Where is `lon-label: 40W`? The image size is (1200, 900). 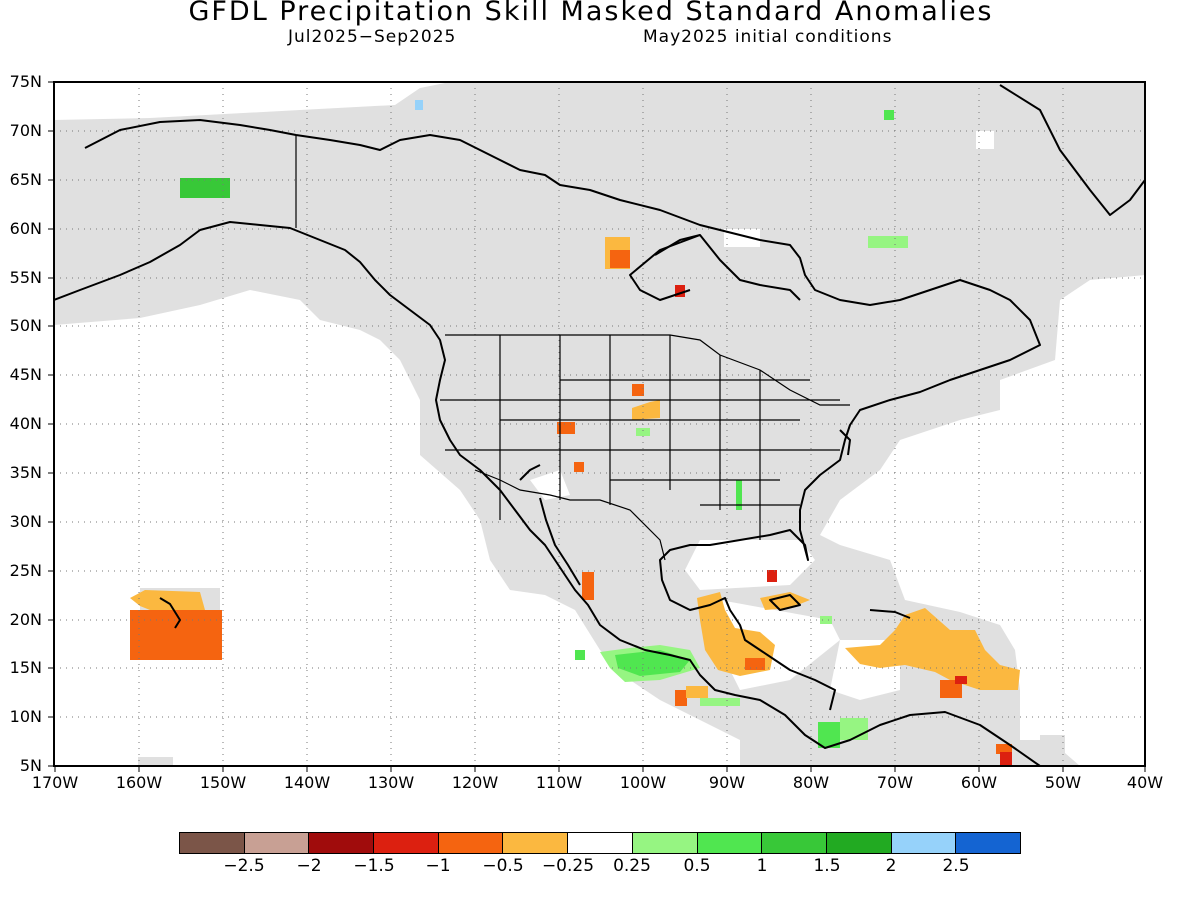
lon-label: 40W is located at coordinates (1145, 782).